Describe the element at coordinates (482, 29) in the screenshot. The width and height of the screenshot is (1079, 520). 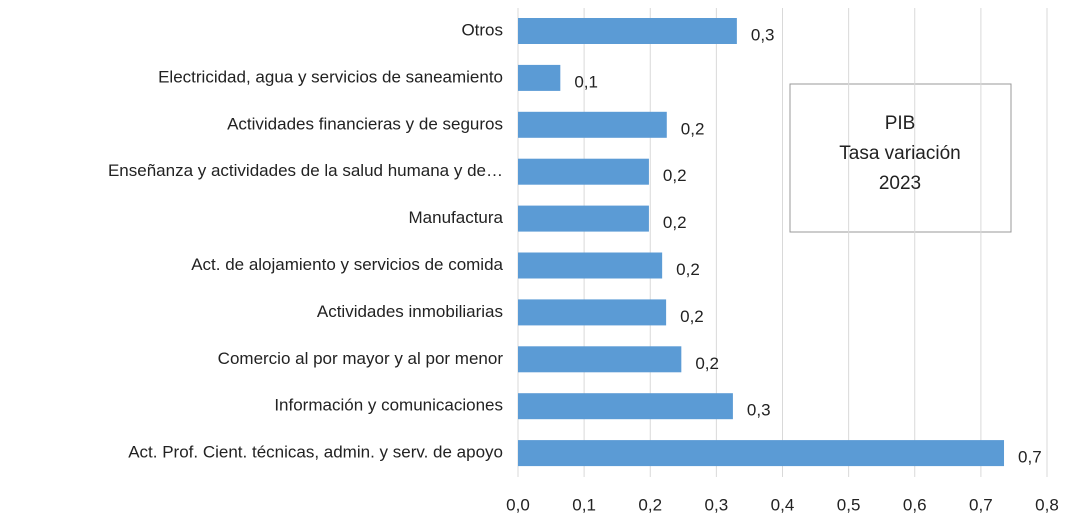
I see `y-tick-label: Otros` at that location.